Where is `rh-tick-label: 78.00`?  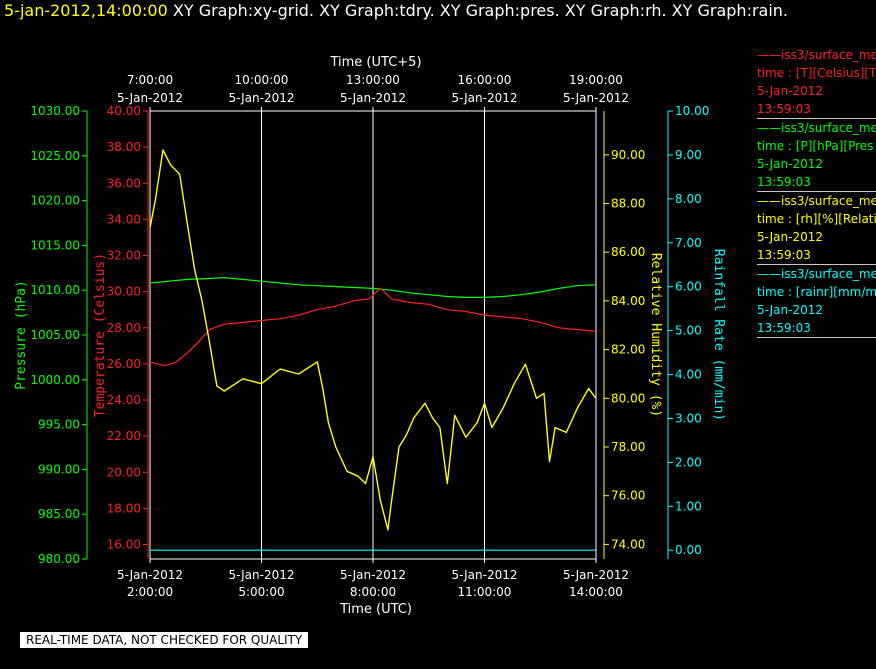
rh-tick-label: 78.00 is located at coordinates (628, 447).